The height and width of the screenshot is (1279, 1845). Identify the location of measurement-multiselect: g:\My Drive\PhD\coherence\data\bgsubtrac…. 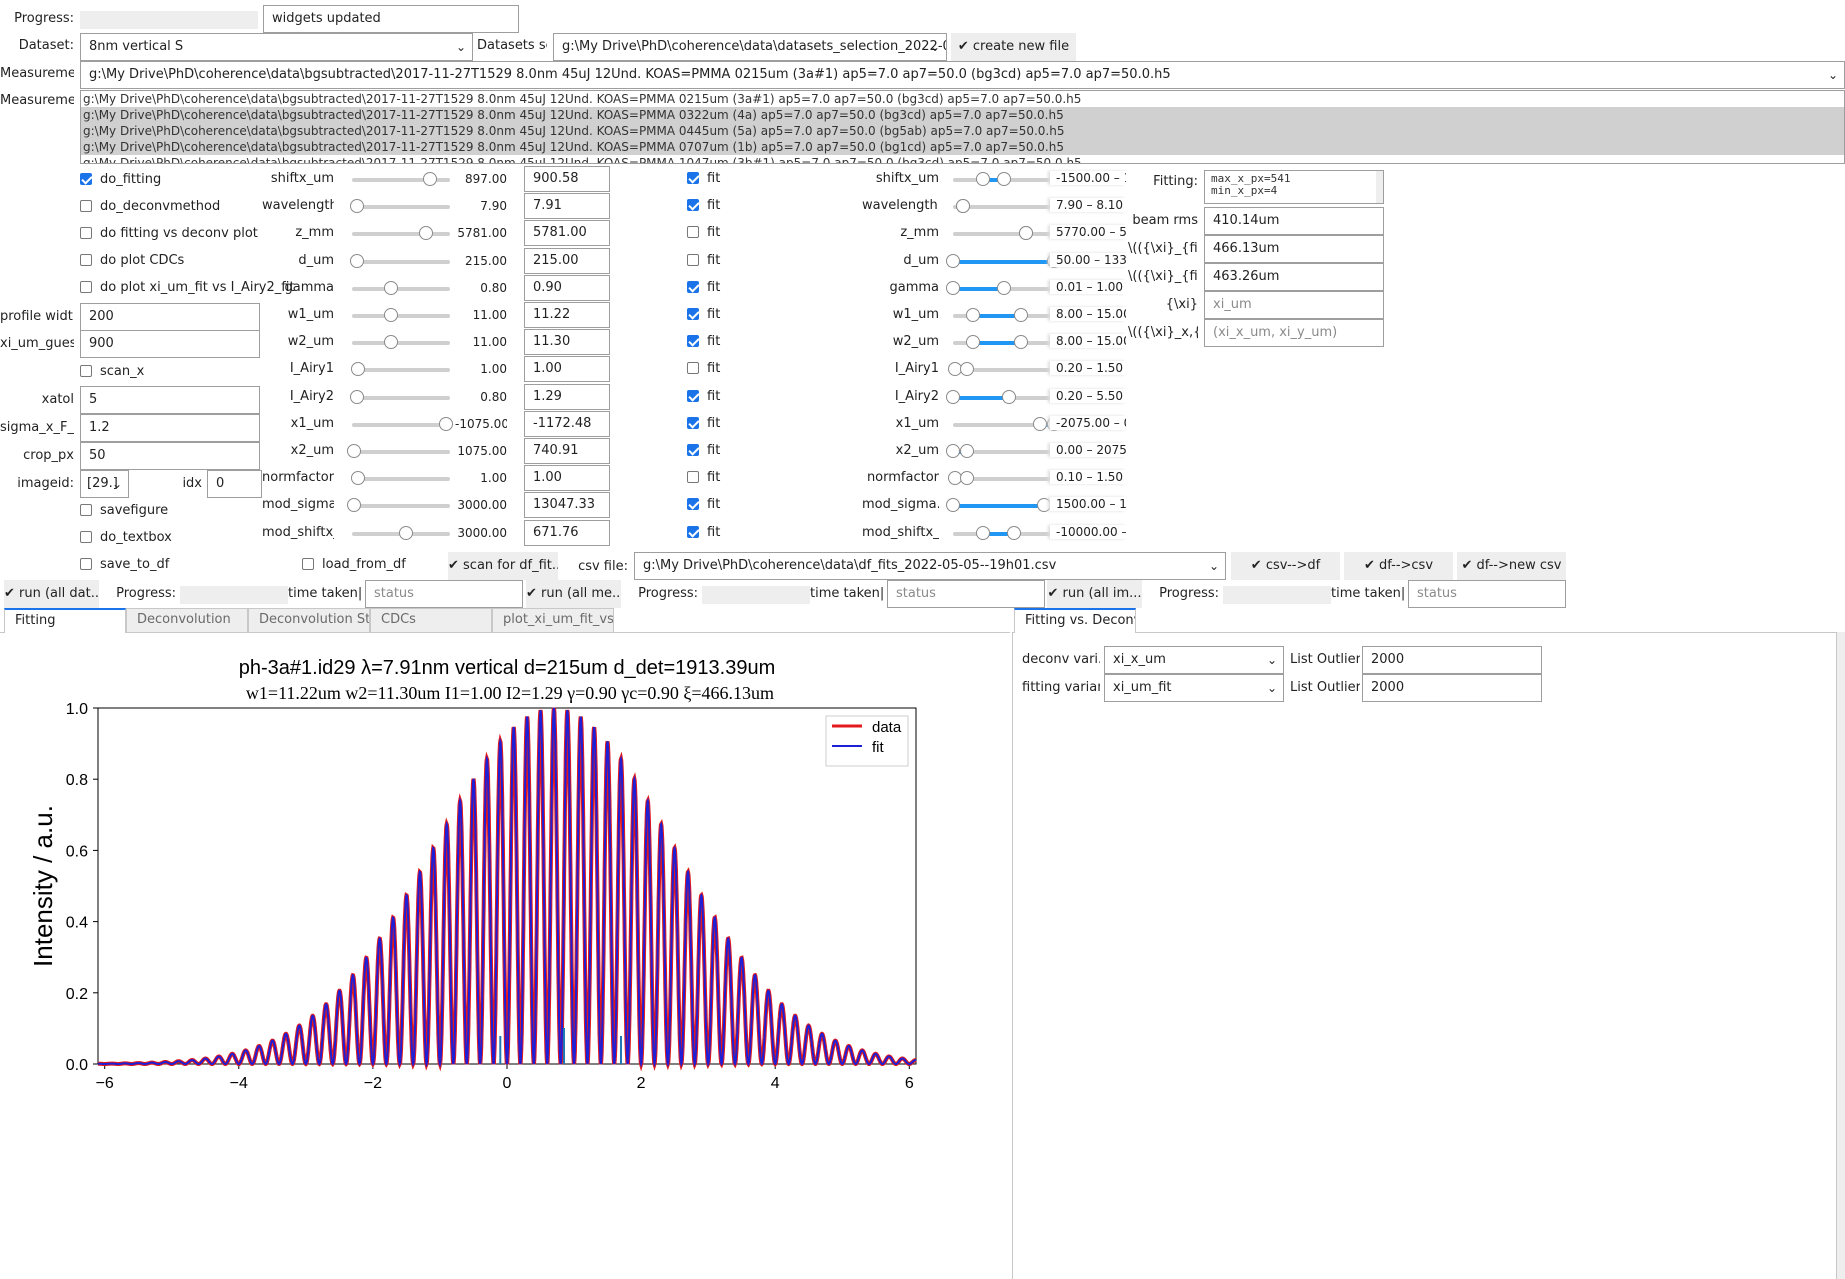
(962, 127).